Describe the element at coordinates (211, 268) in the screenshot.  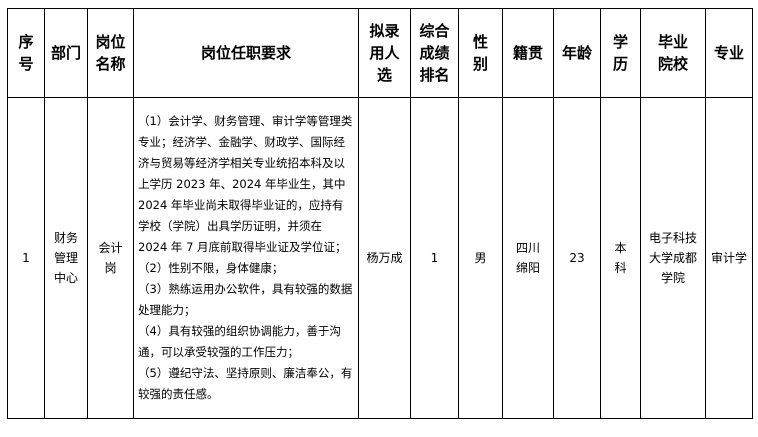
I see `requirement-2: （2）性别不限，身体健康；` at that location.